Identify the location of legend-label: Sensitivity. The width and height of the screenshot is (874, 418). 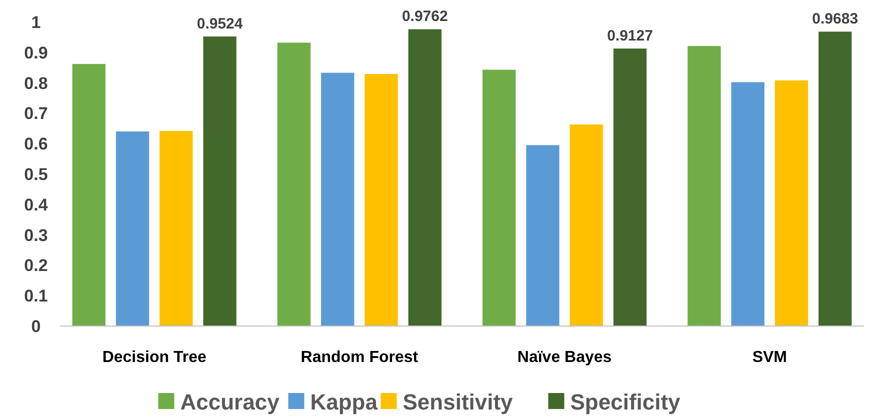
(458, 402).